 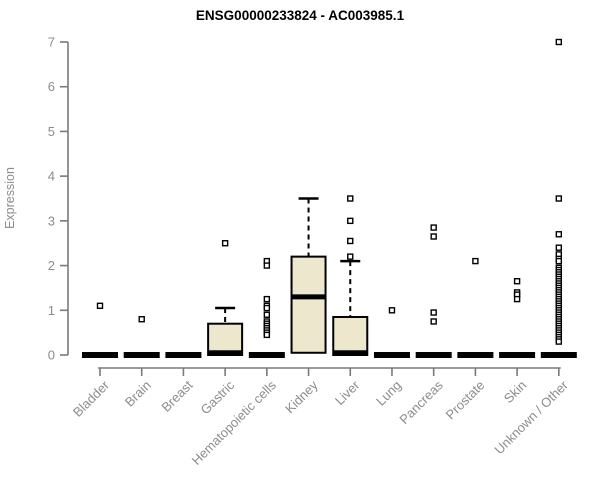 What do you see at coordinates (51, 310) in the screenshot?
I see `y-tick-label: 1` at bounding box center [51, 310].